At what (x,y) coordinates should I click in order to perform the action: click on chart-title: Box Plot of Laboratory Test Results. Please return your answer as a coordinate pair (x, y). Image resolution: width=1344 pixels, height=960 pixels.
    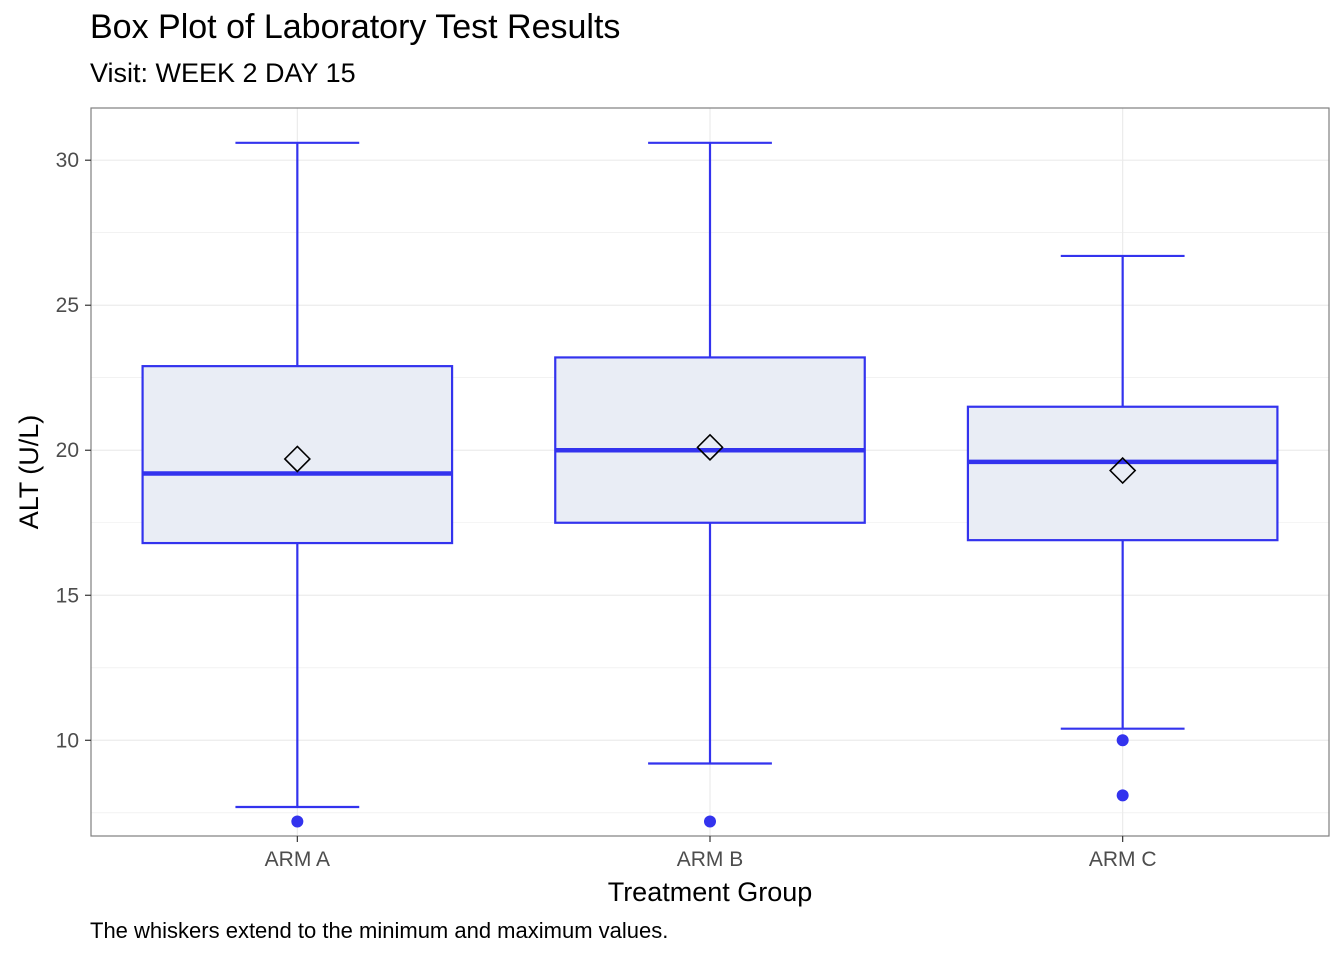
    Looking at the image, I should click on (355, 27).